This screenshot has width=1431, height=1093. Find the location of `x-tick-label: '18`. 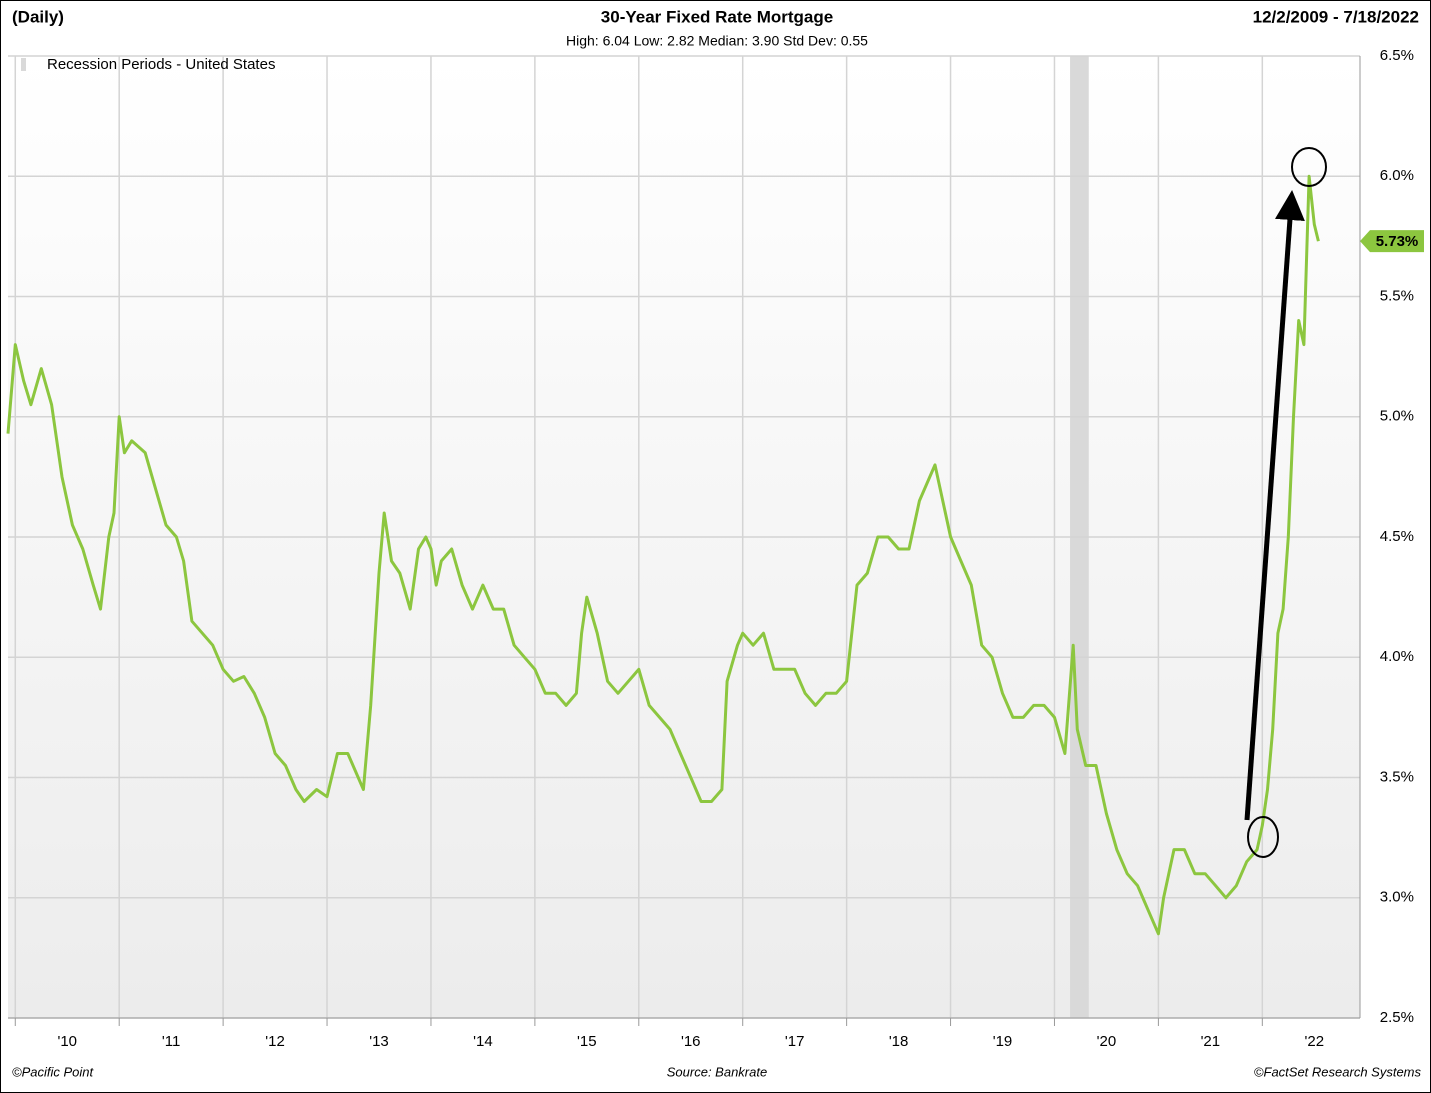

x-tick-label: '18 is located at coordinates (899, 1041).